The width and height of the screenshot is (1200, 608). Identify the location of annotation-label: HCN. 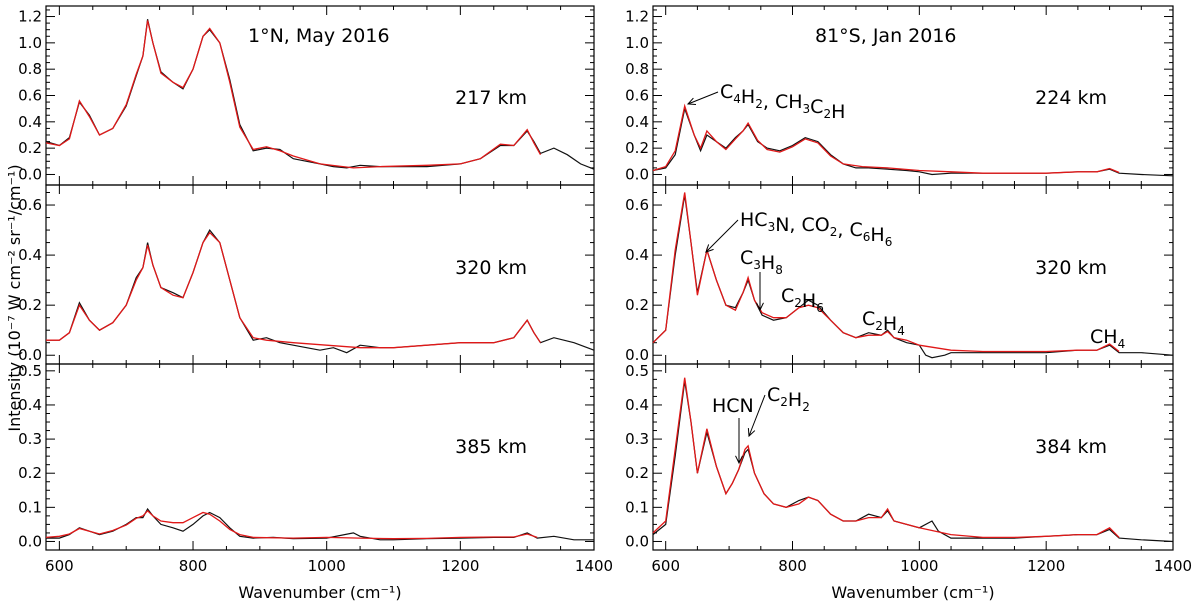
(733, 406).